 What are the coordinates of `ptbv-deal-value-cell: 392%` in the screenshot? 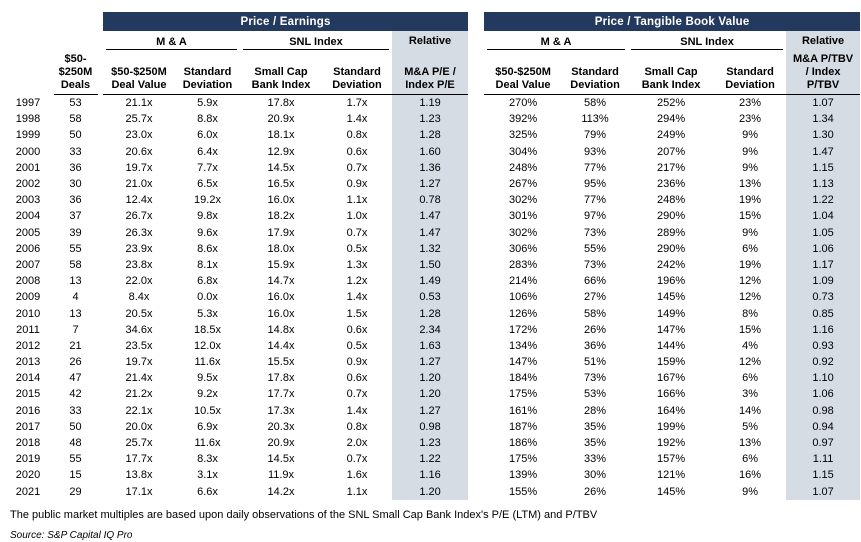 It's located at (523, 119).